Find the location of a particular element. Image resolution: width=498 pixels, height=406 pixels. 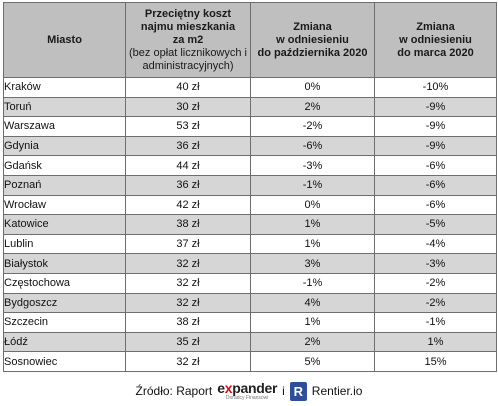

table-row: Łódź 35 zł 2% 1% is located at coordinates (250, 342).